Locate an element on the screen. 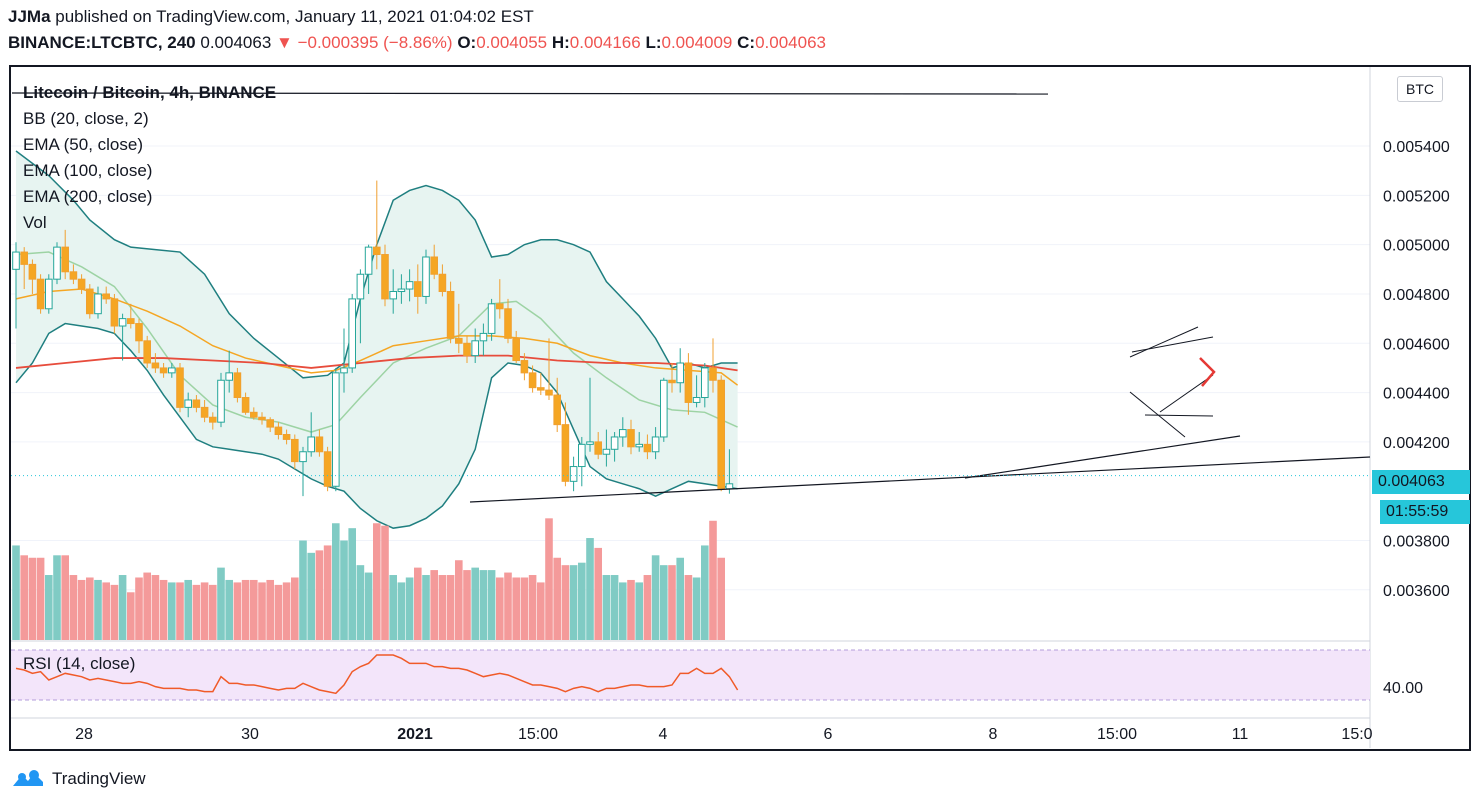 Image resolution: width=1481 pixels, height=808 pixels. time-tick-label: 15:00 is located at coordinates (538, 734).